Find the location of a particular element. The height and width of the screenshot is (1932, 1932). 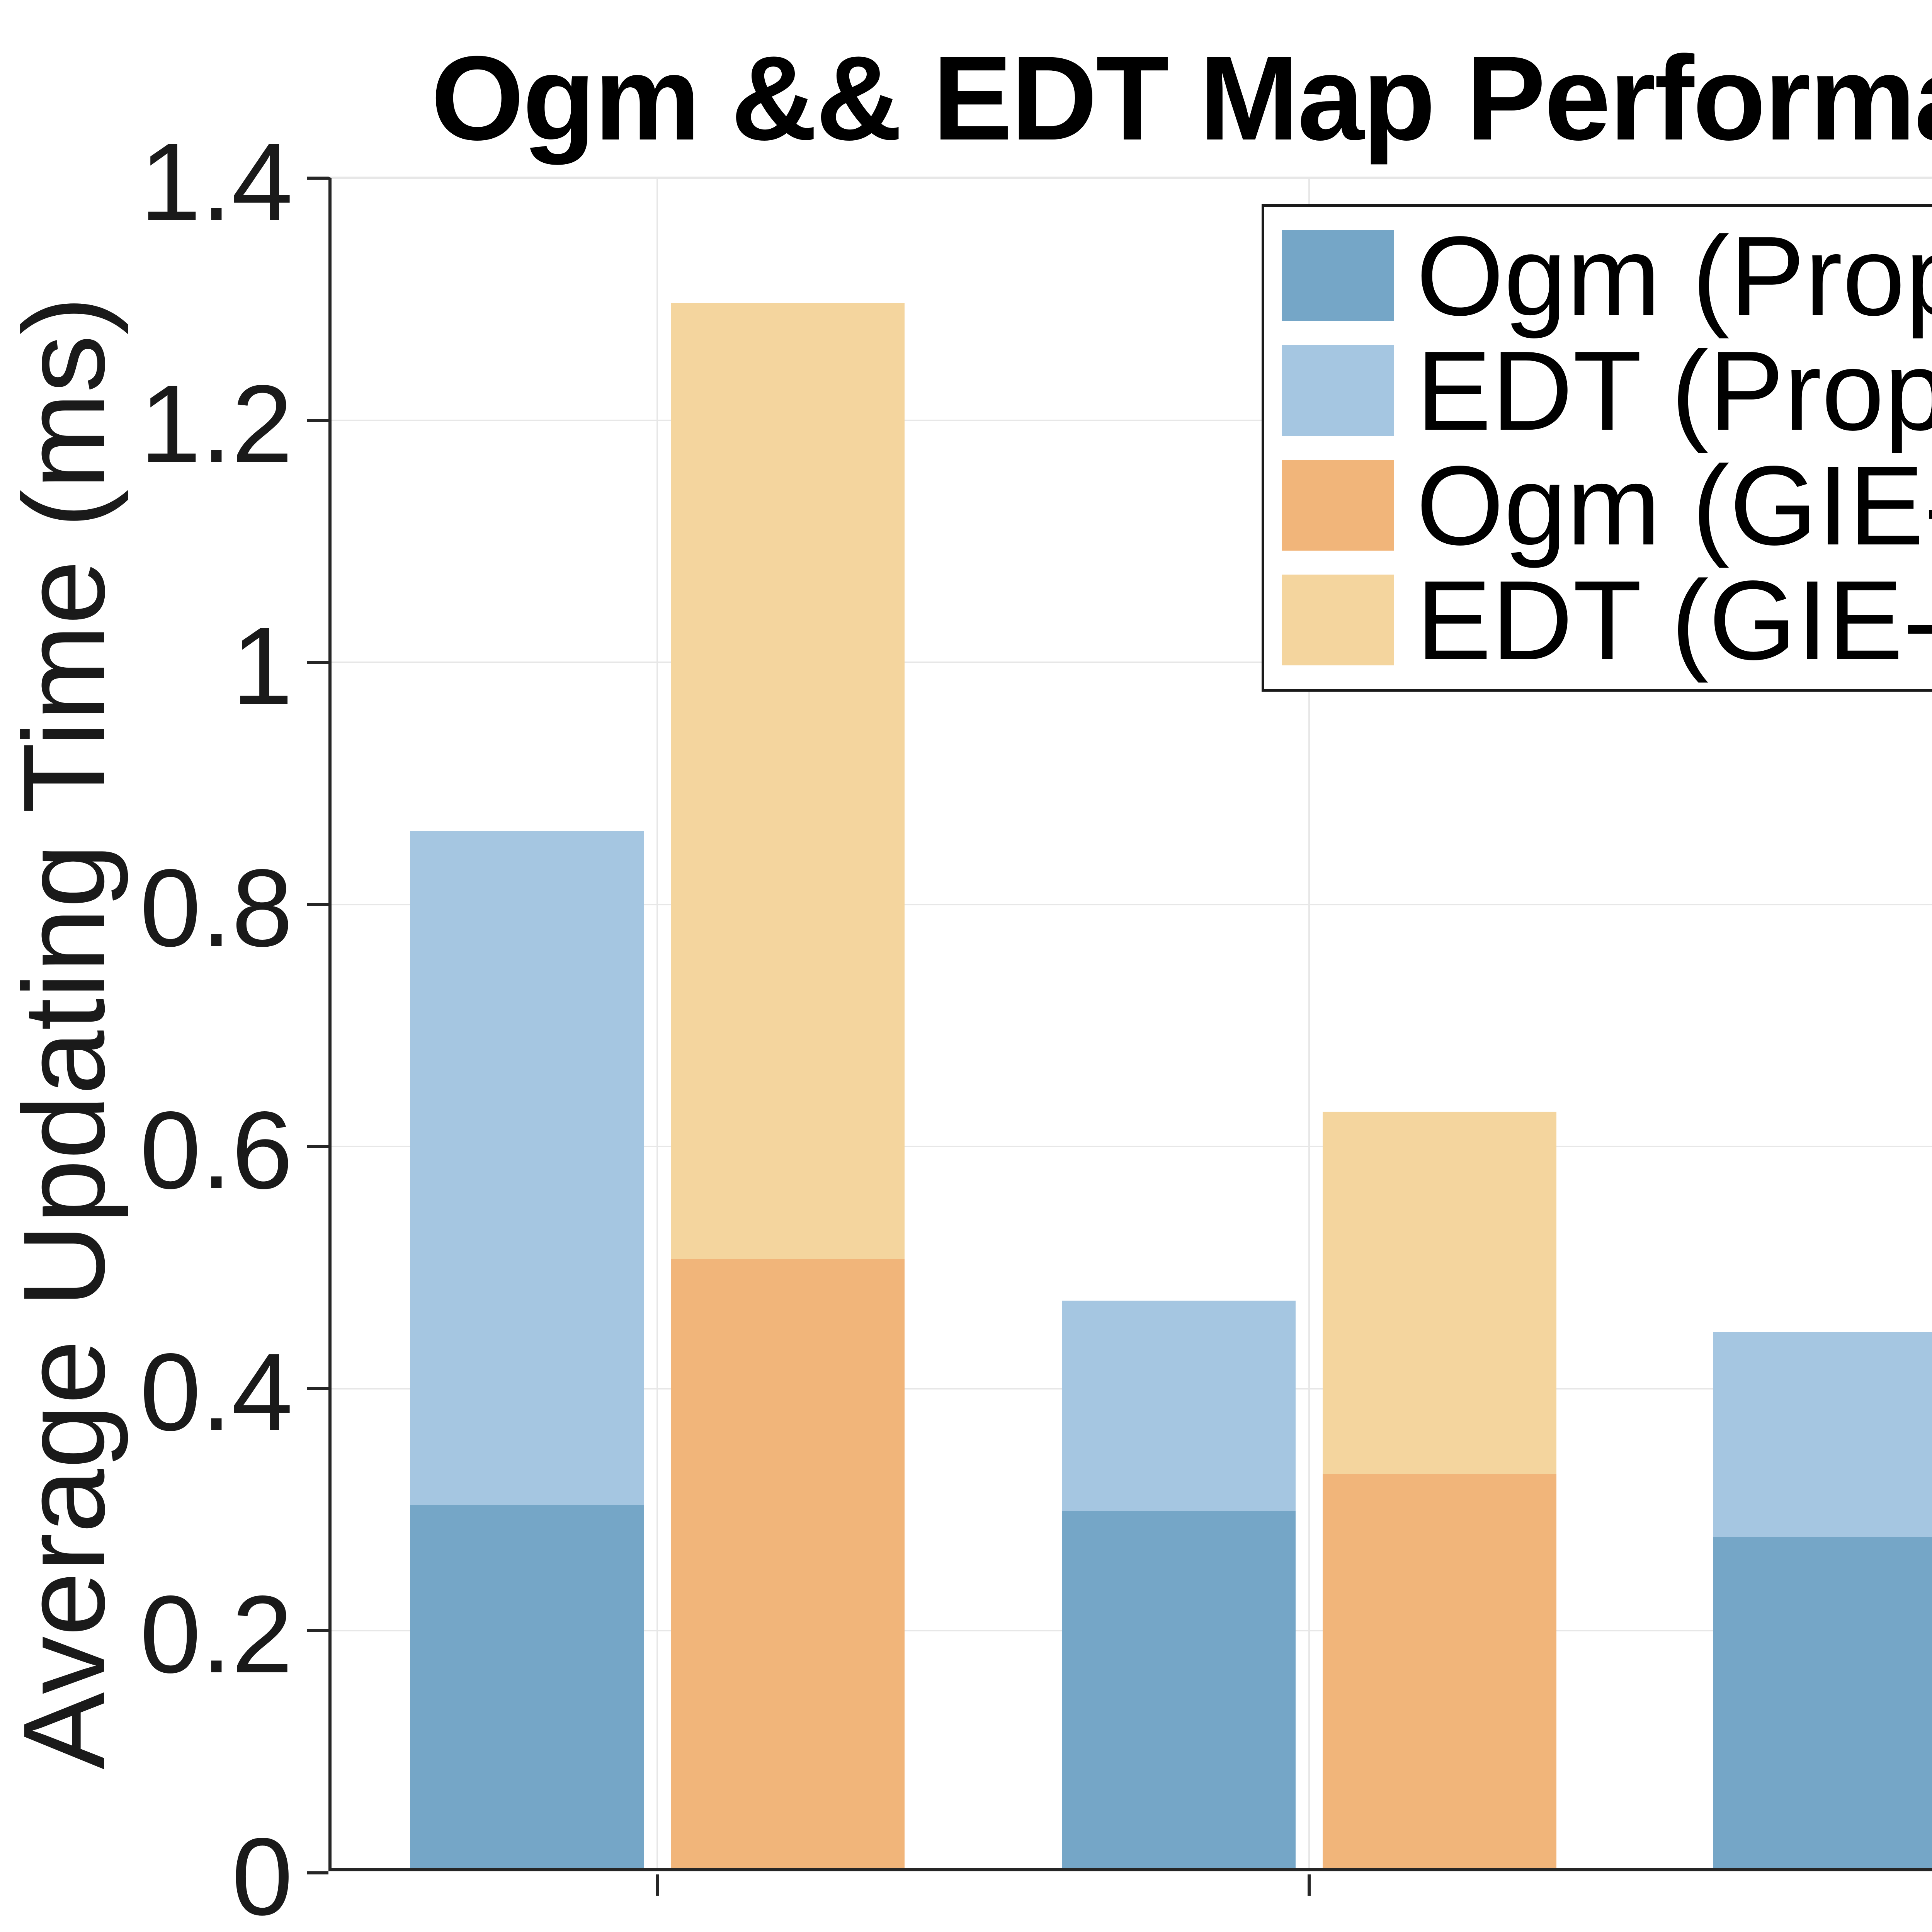

y-tick-label: 1.2 is located at coordinates (216, 424).